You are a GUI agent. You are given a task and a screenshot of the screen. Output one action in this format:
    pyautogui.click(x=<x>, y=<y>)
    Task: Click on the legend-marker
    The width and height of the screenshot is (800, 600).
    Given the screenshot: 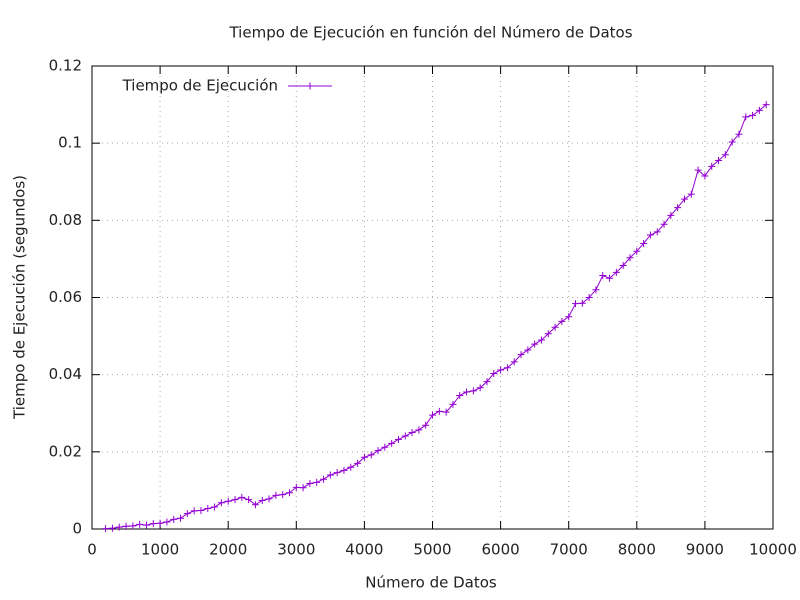 What is the action you would take?
    pyautogui.click(x=310, y=86)
    